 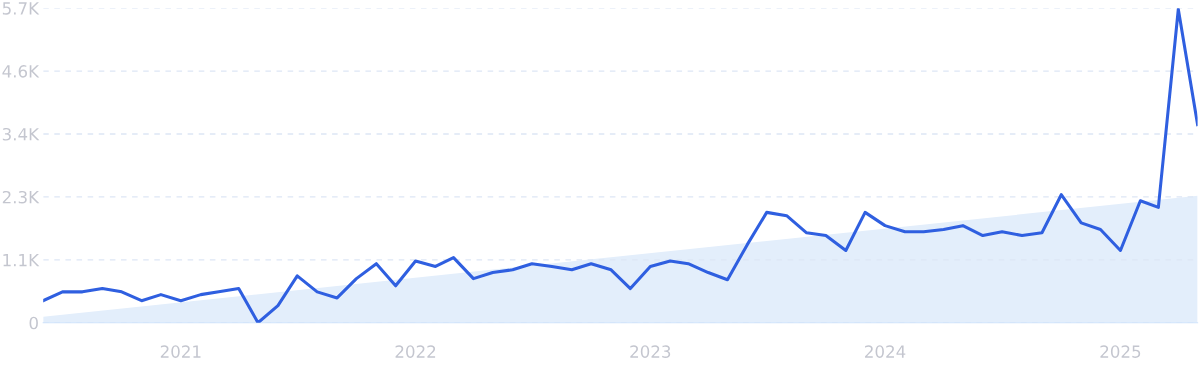 What do you see at coordinates (21, 260) in the screenshot?
I see `y-tick-label: 1.1K` at bounding box center [21, 260].